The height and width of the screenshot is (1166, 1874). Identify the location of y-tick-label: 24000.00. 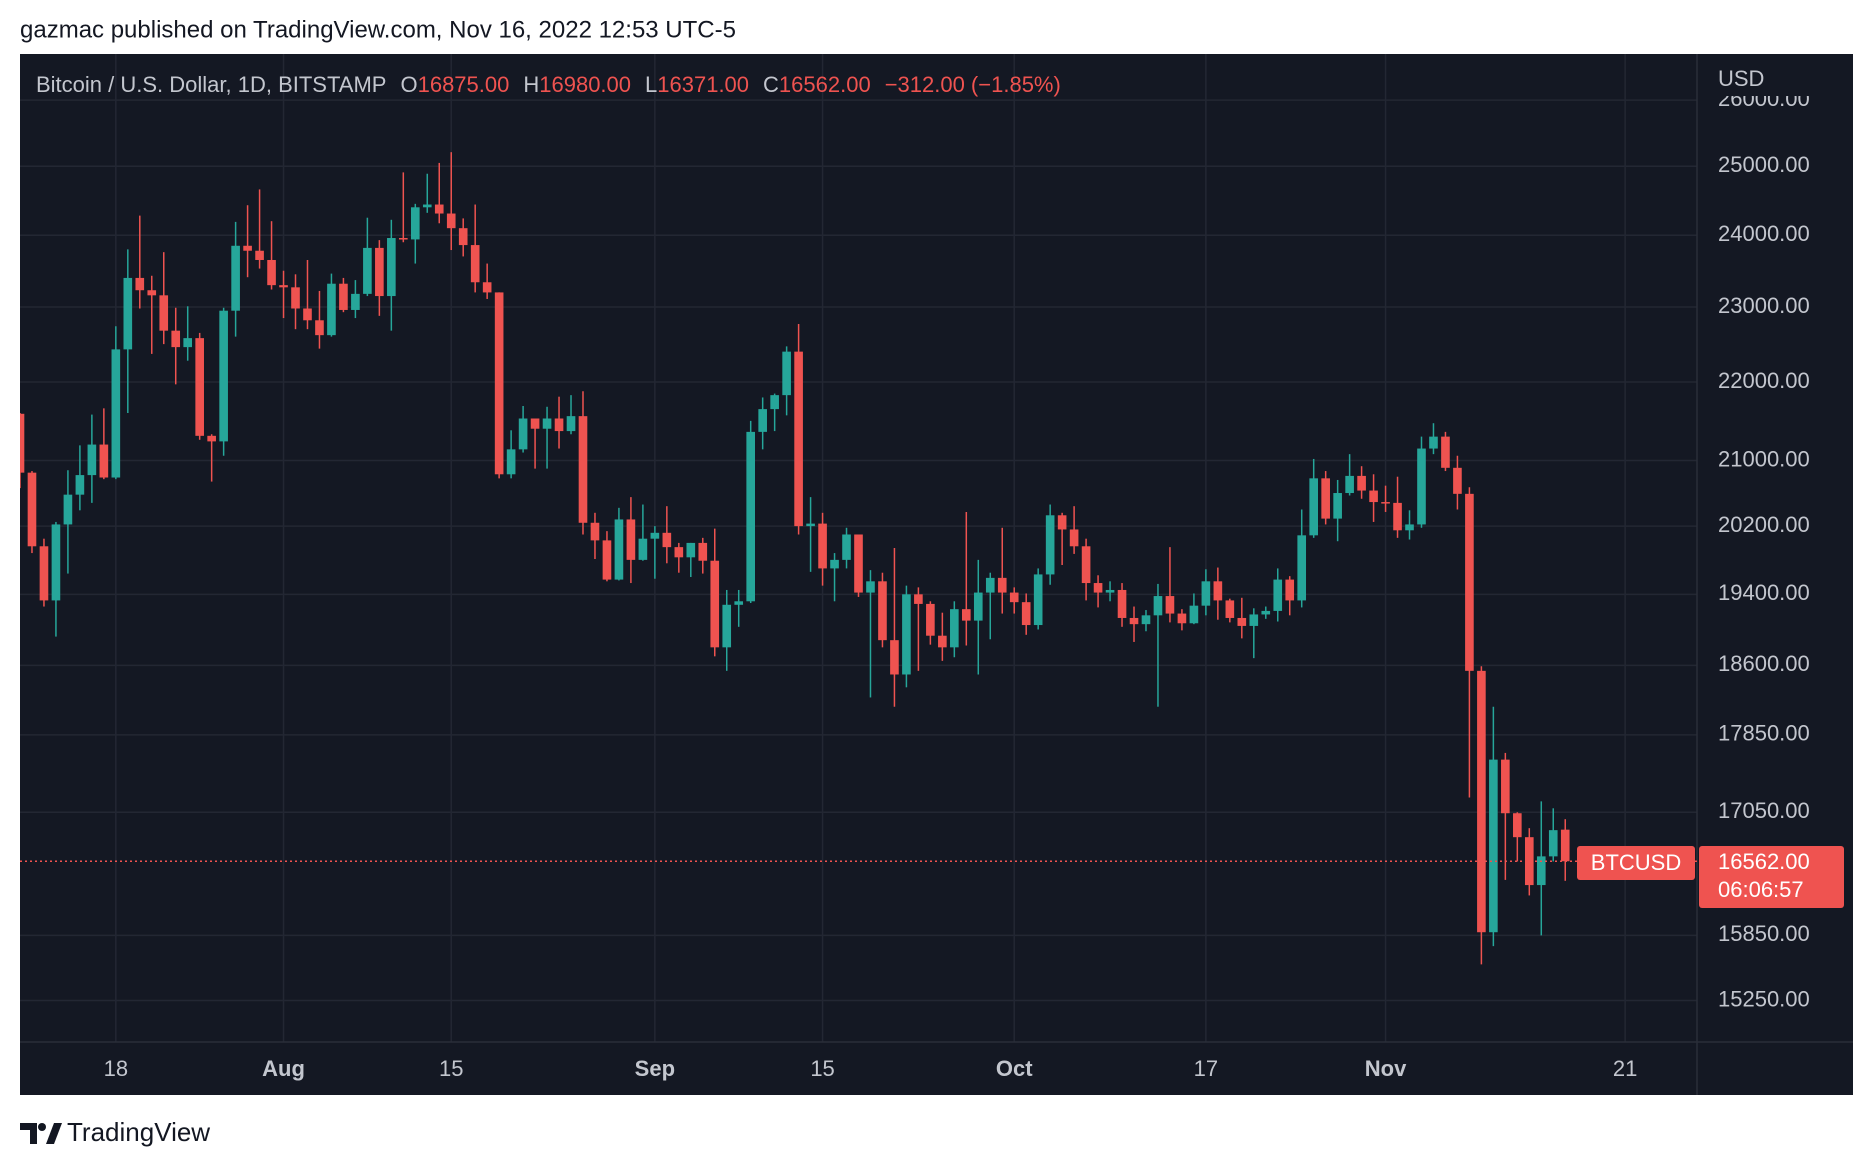
(1764, 233).